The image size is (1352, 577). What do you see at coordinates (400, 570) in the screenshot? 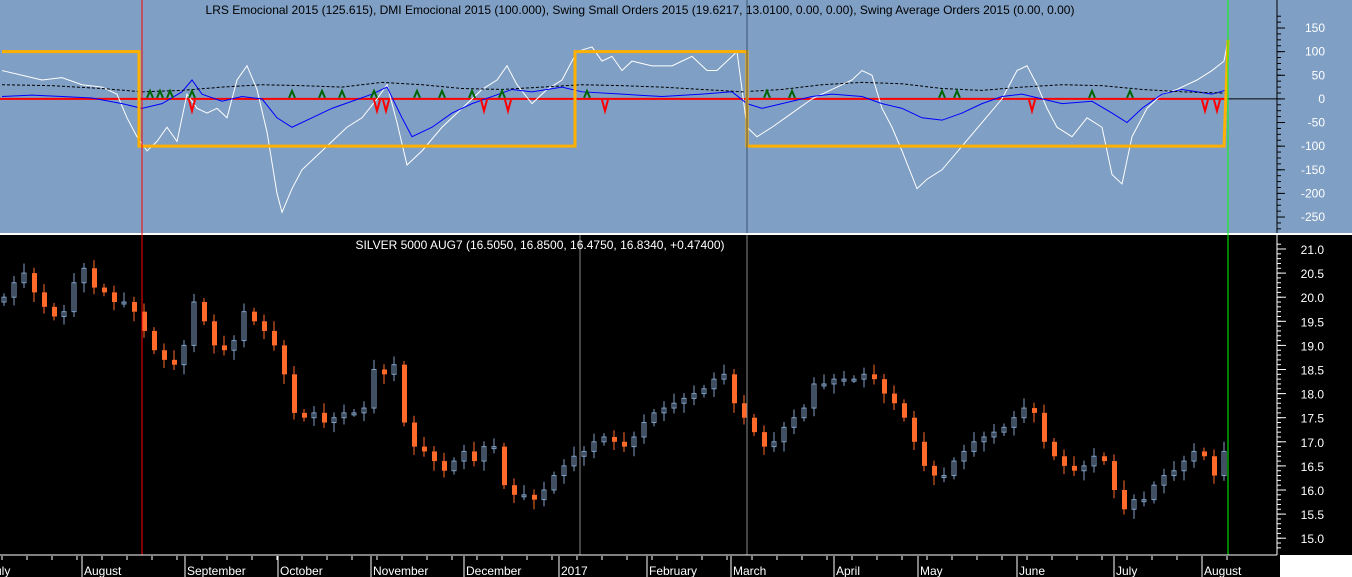
I see `time-label: November` at bounding box center [400, 570].